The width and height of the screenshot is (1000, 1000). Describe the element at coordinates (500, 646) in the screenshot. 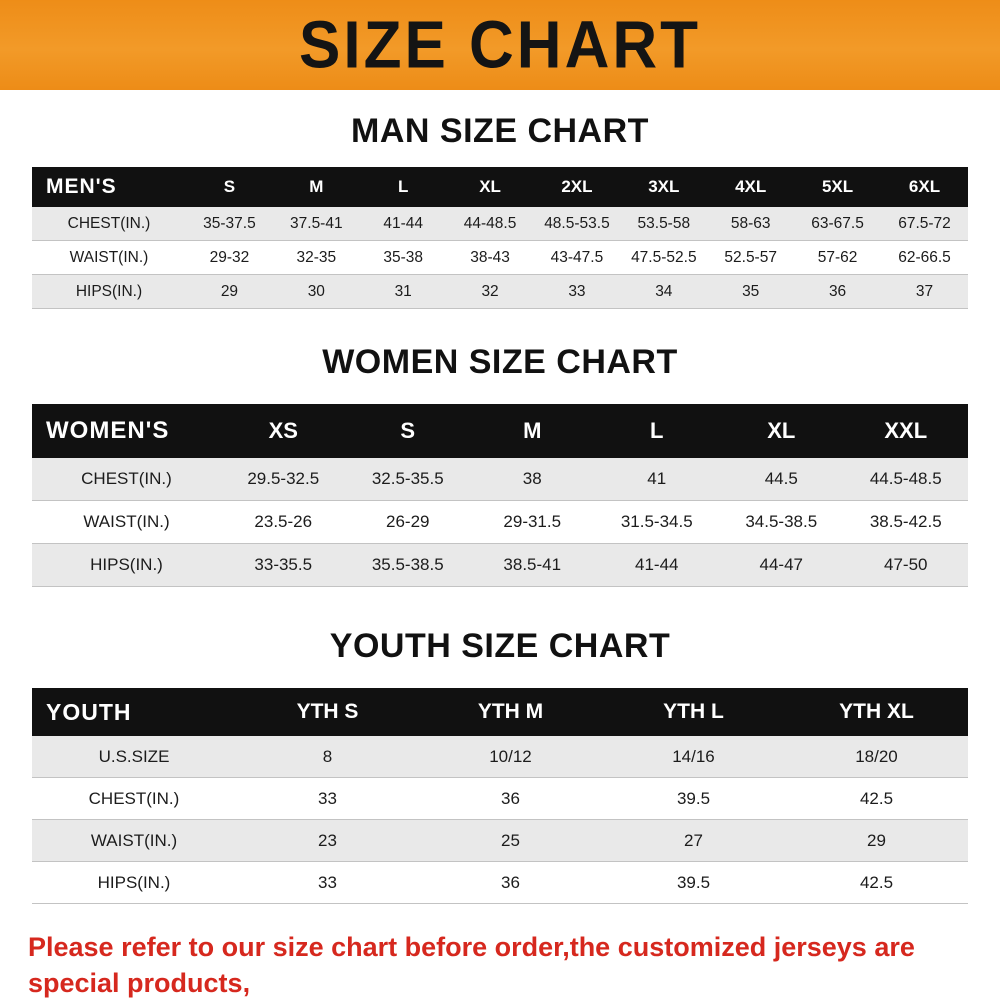

I see `youth-size-chart-heading: YOUTH SIZE CHART` at that location.